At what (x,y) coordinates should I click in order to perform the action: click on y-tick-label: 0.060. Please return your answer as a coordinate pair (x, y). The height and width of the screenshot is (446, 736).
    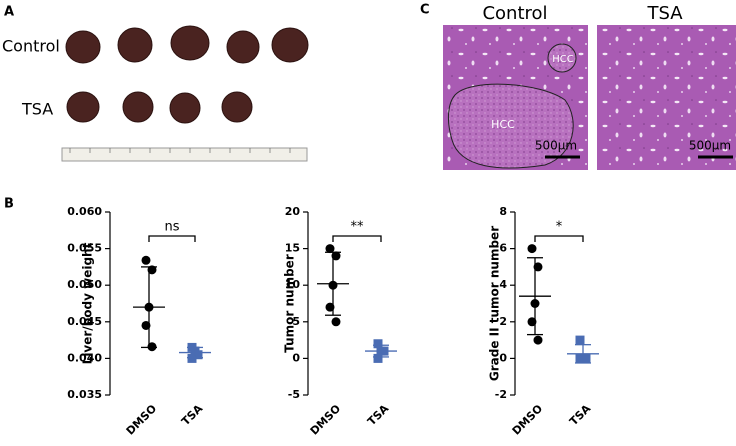
    Looking at the image, I should click on (84, 211).